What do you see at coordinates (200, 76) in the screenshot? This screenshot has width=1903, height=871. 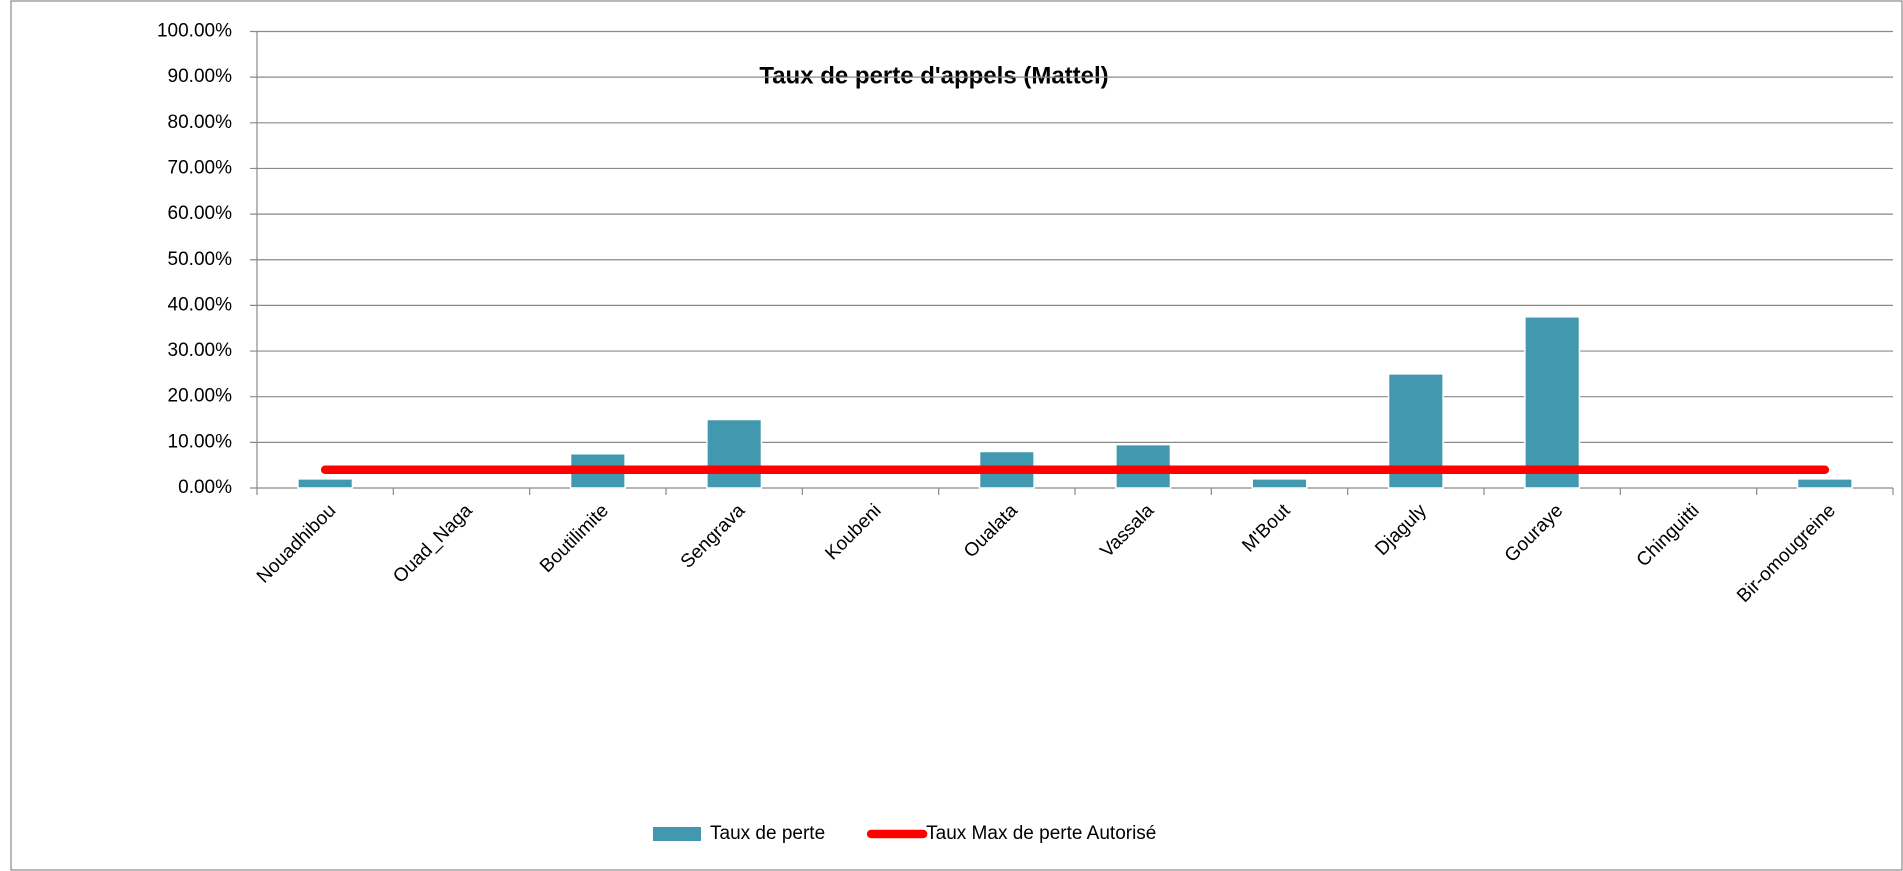 I see `y-tick-label: 90.00%` at bounding box center [200, 76].